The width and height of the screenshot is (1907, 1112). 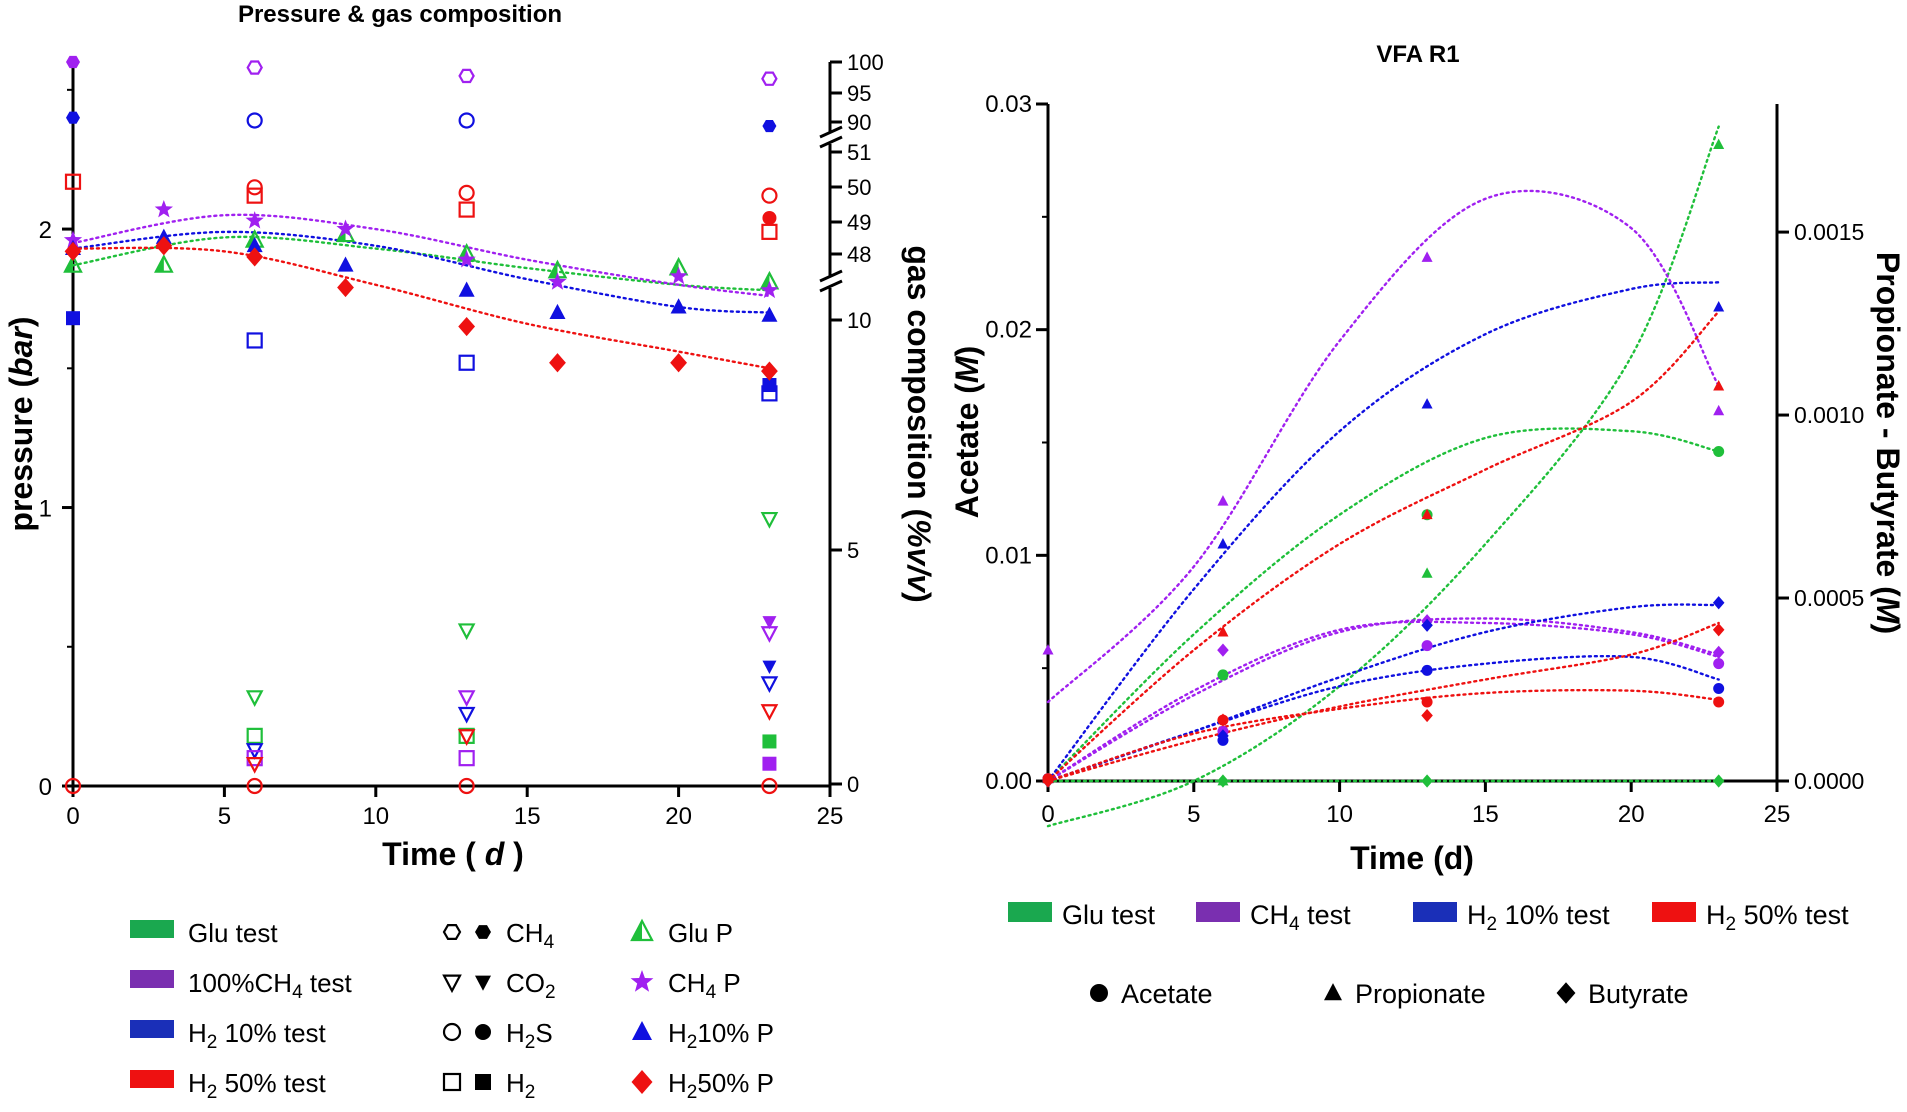 I want to click on legend-test-label: Glu test, so click(x=233, y=933).